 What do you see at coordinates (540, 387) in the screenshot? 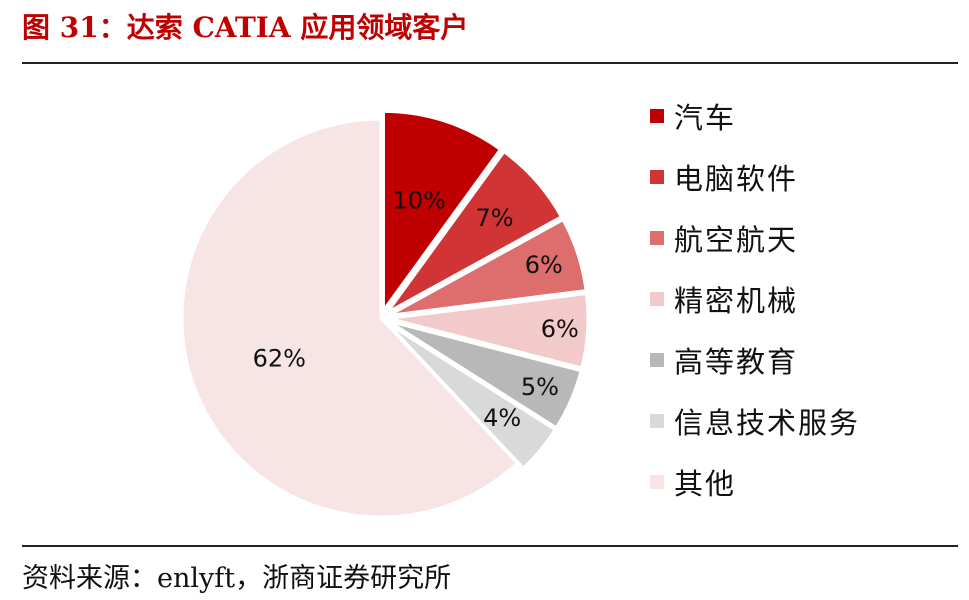
I see `slice-label-5: 5%` at bounding box center [540, 387].